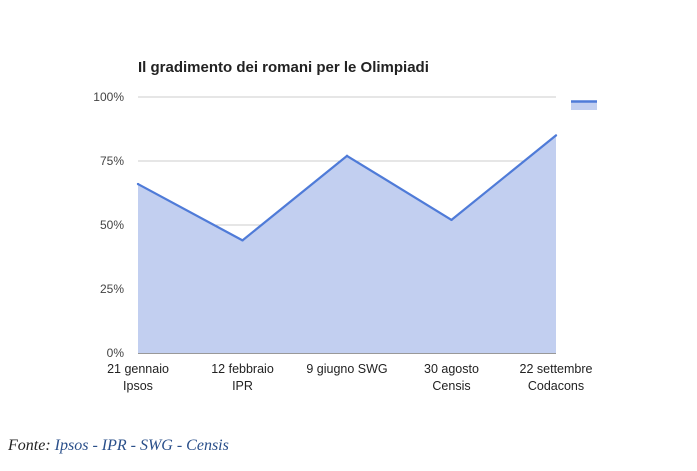  What do you see at coordinates (242, 377) in the screenshot?
I see `x-tick-label: 12 febbraio IPR` at bounding box center [242, 377].